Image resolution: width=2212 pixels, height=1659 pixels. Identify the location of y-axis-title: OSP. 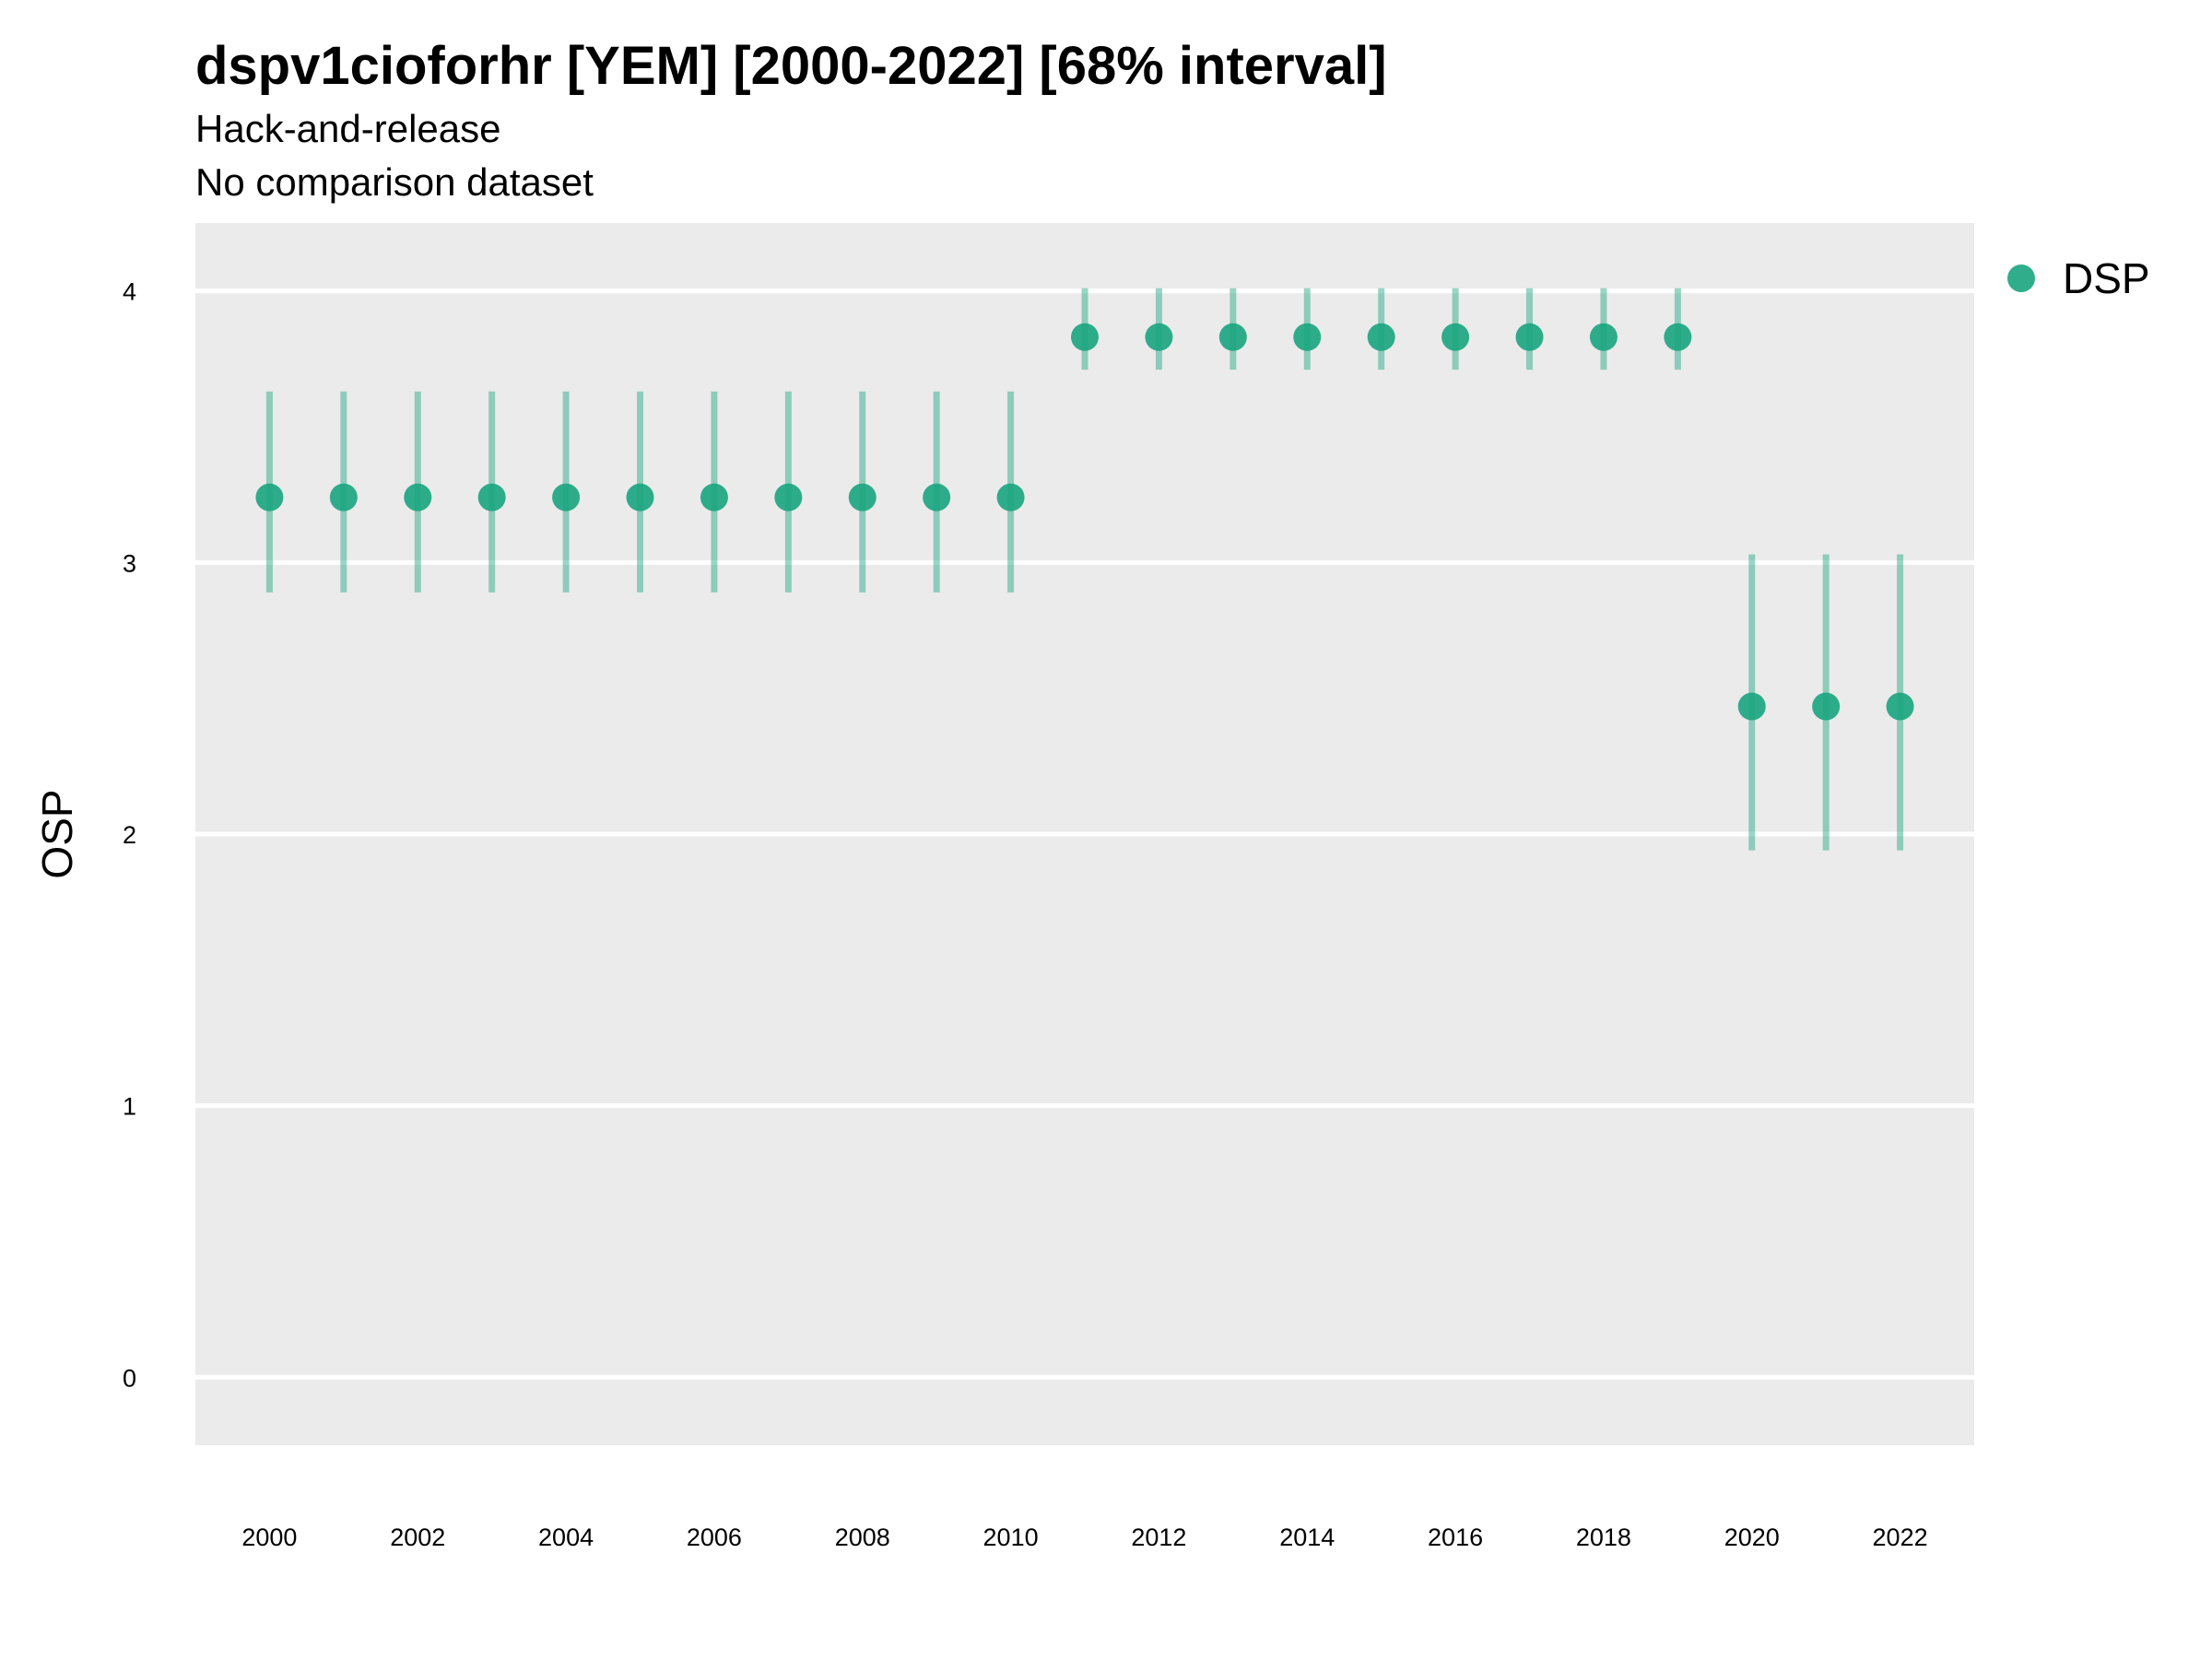
(57, 833).